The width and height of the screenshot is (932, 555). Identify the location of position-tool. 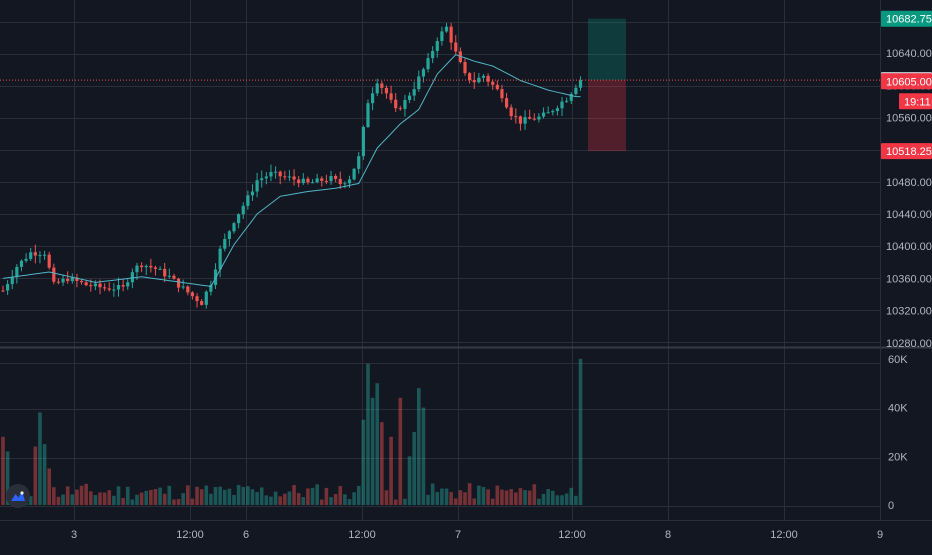
(607, 85).